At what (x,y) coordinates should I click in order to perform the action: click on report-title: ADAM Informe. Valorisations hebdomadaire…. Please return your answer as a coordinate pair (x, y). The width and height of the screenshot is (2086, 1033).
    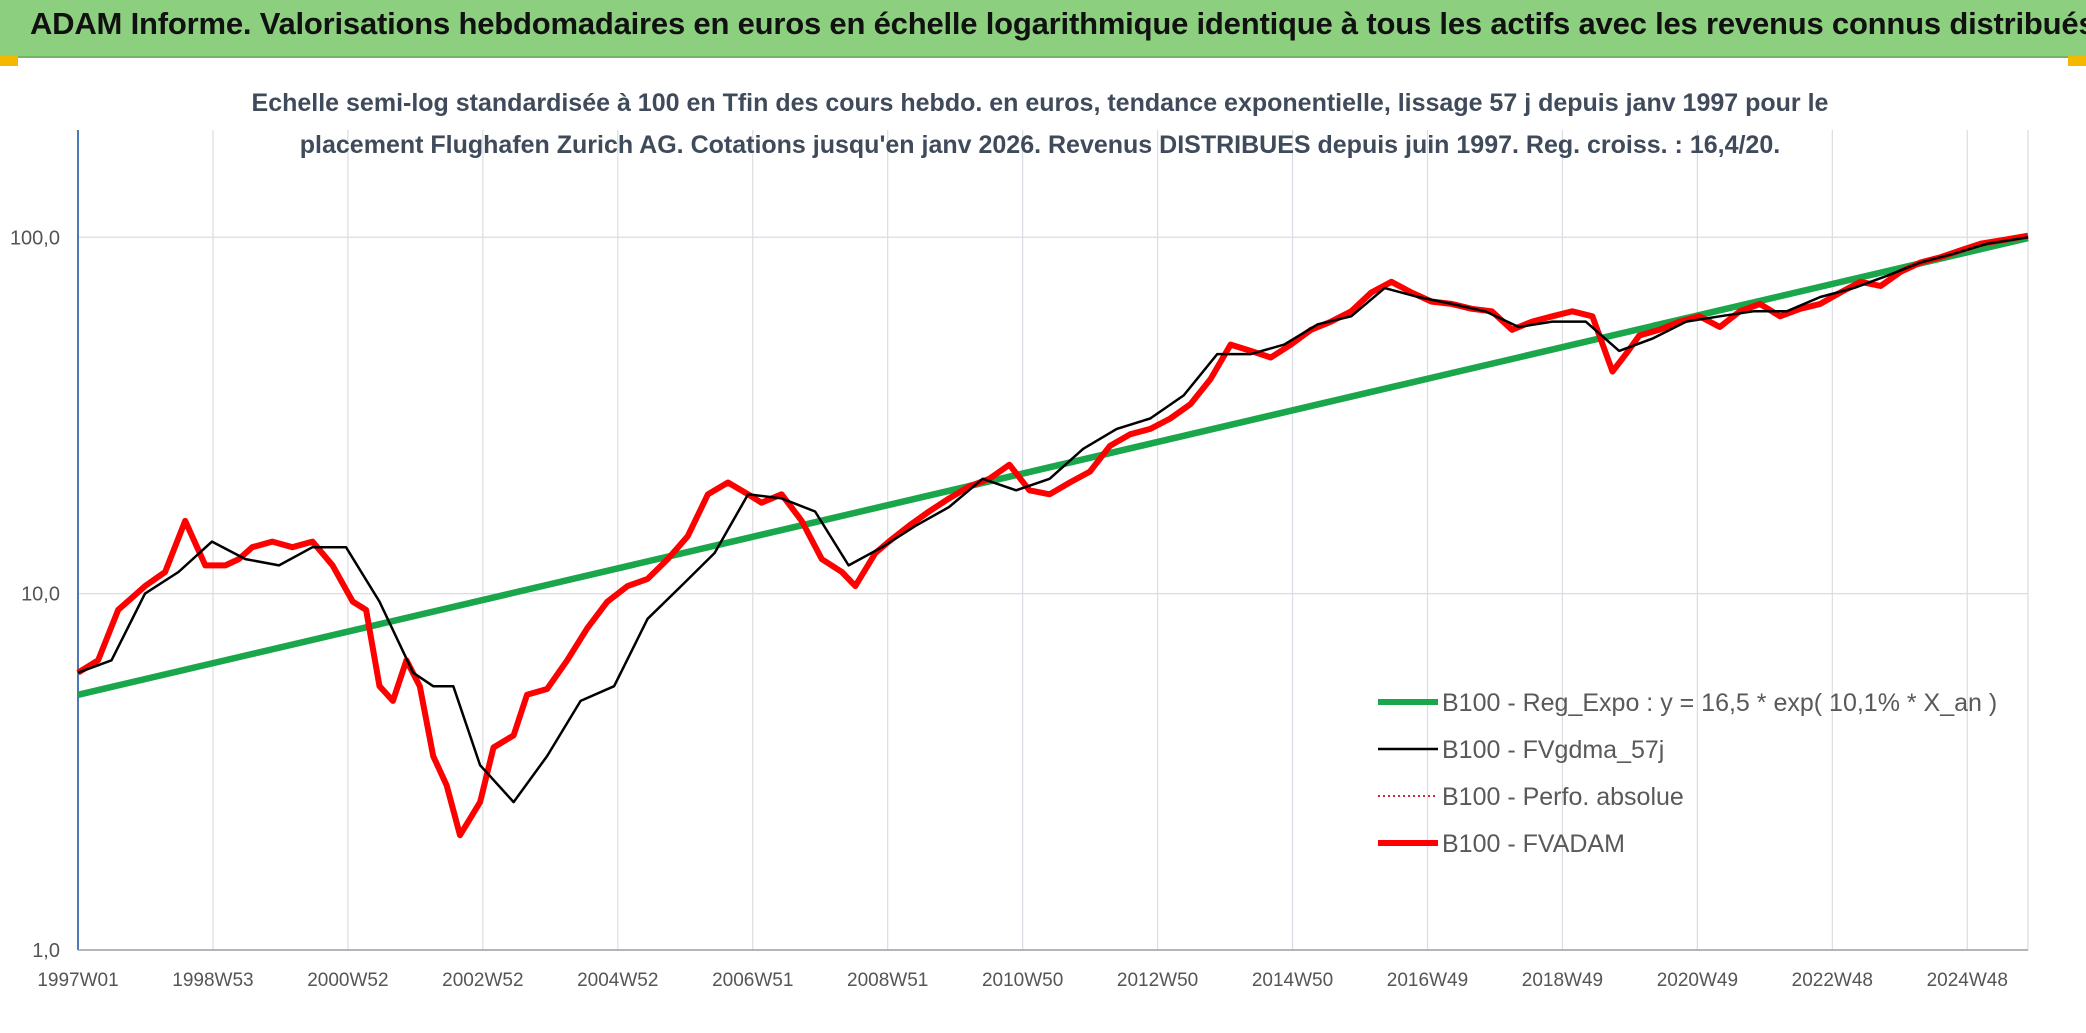
    Looking at the image, I should click on (1058, 23).